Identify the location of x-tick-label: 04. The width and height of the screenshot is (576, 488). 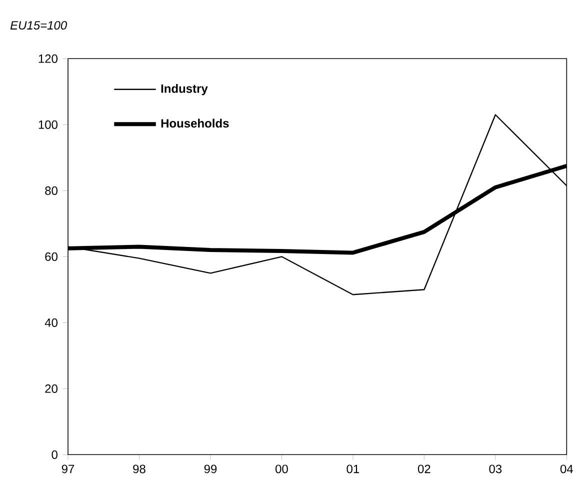
(566, 469).